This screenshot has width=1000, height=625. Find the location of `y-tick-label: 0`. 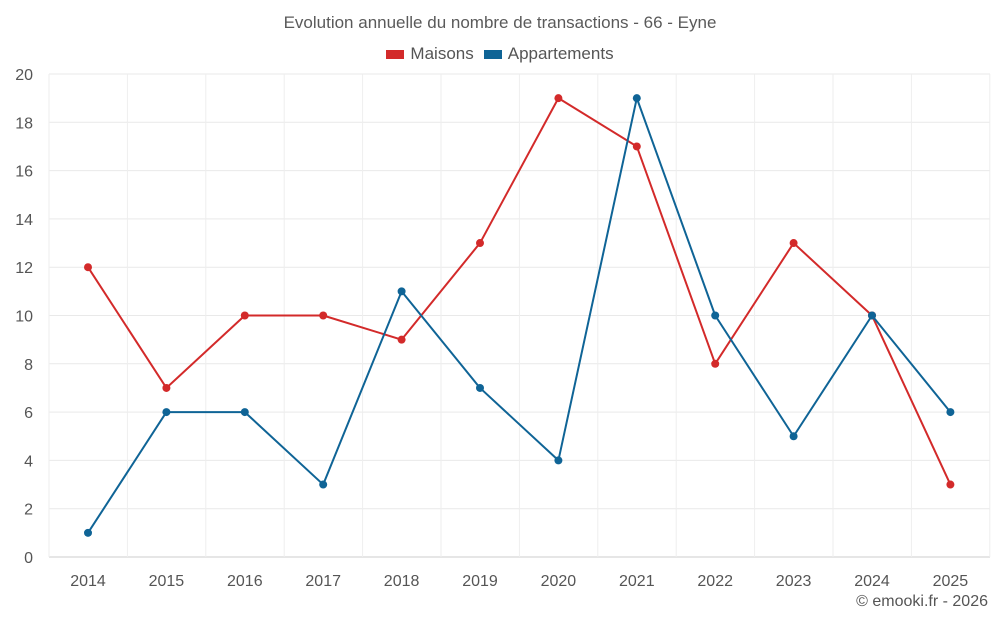

y-tick-label: 0 is located at coordinates (28, 558).